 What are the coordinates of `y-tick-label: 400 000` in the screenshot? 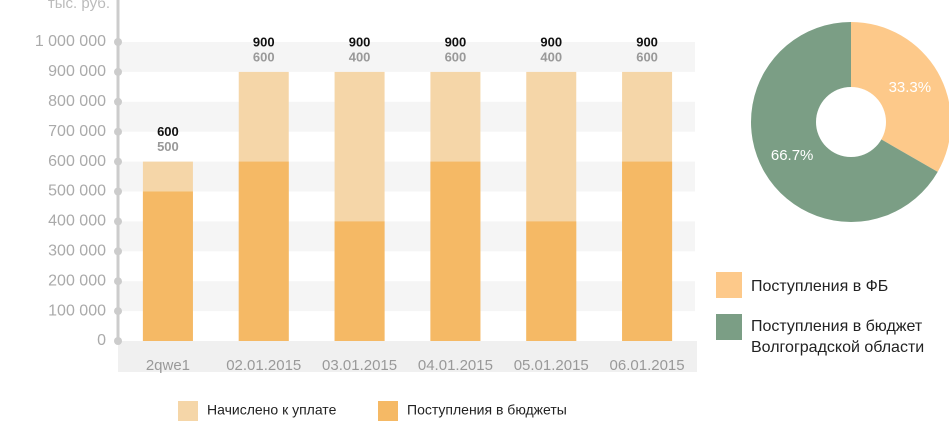 It's located at (77, 221).